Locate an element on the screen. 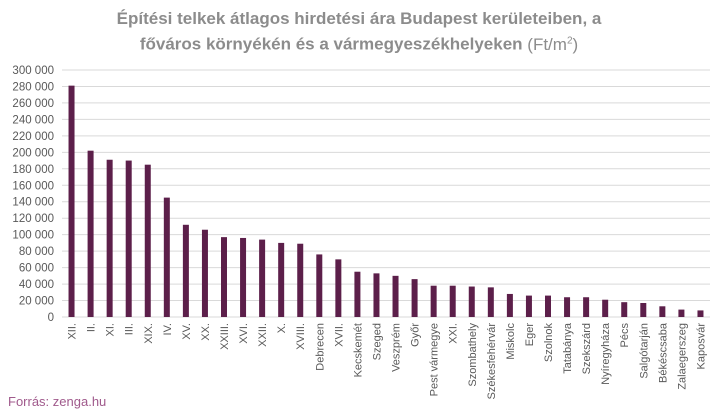 The width and height of the screenshot is (718, 416). x-tick-label: XII. is located at coordinates (73, 331).